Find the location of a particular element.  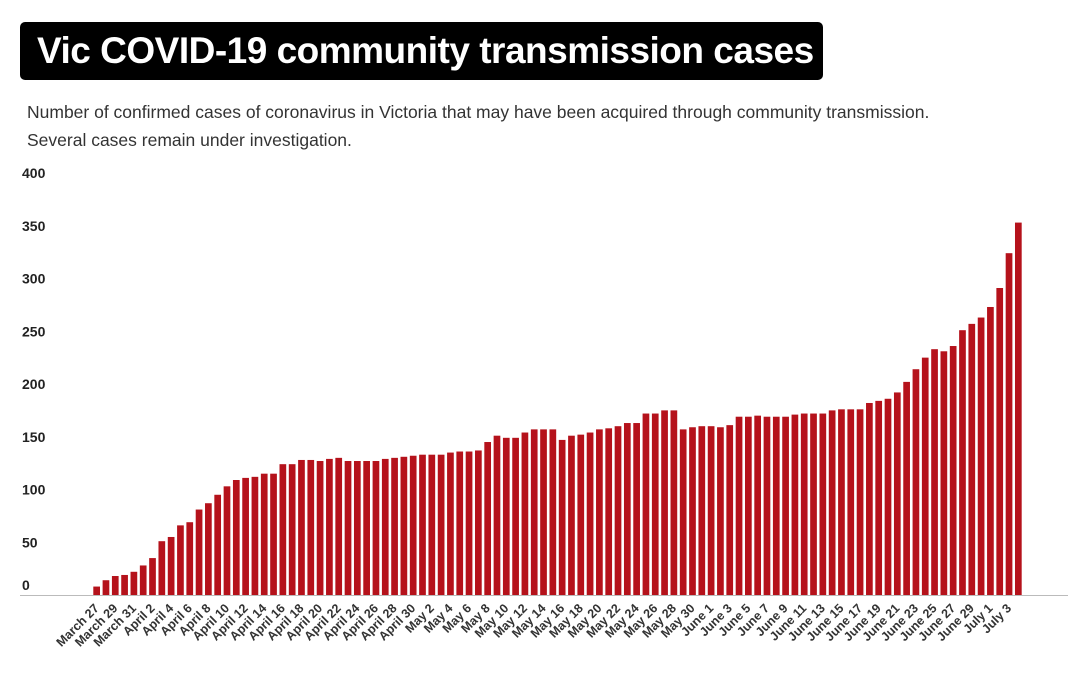

y-tick-label: 200 is located at coordinates (34, 384).